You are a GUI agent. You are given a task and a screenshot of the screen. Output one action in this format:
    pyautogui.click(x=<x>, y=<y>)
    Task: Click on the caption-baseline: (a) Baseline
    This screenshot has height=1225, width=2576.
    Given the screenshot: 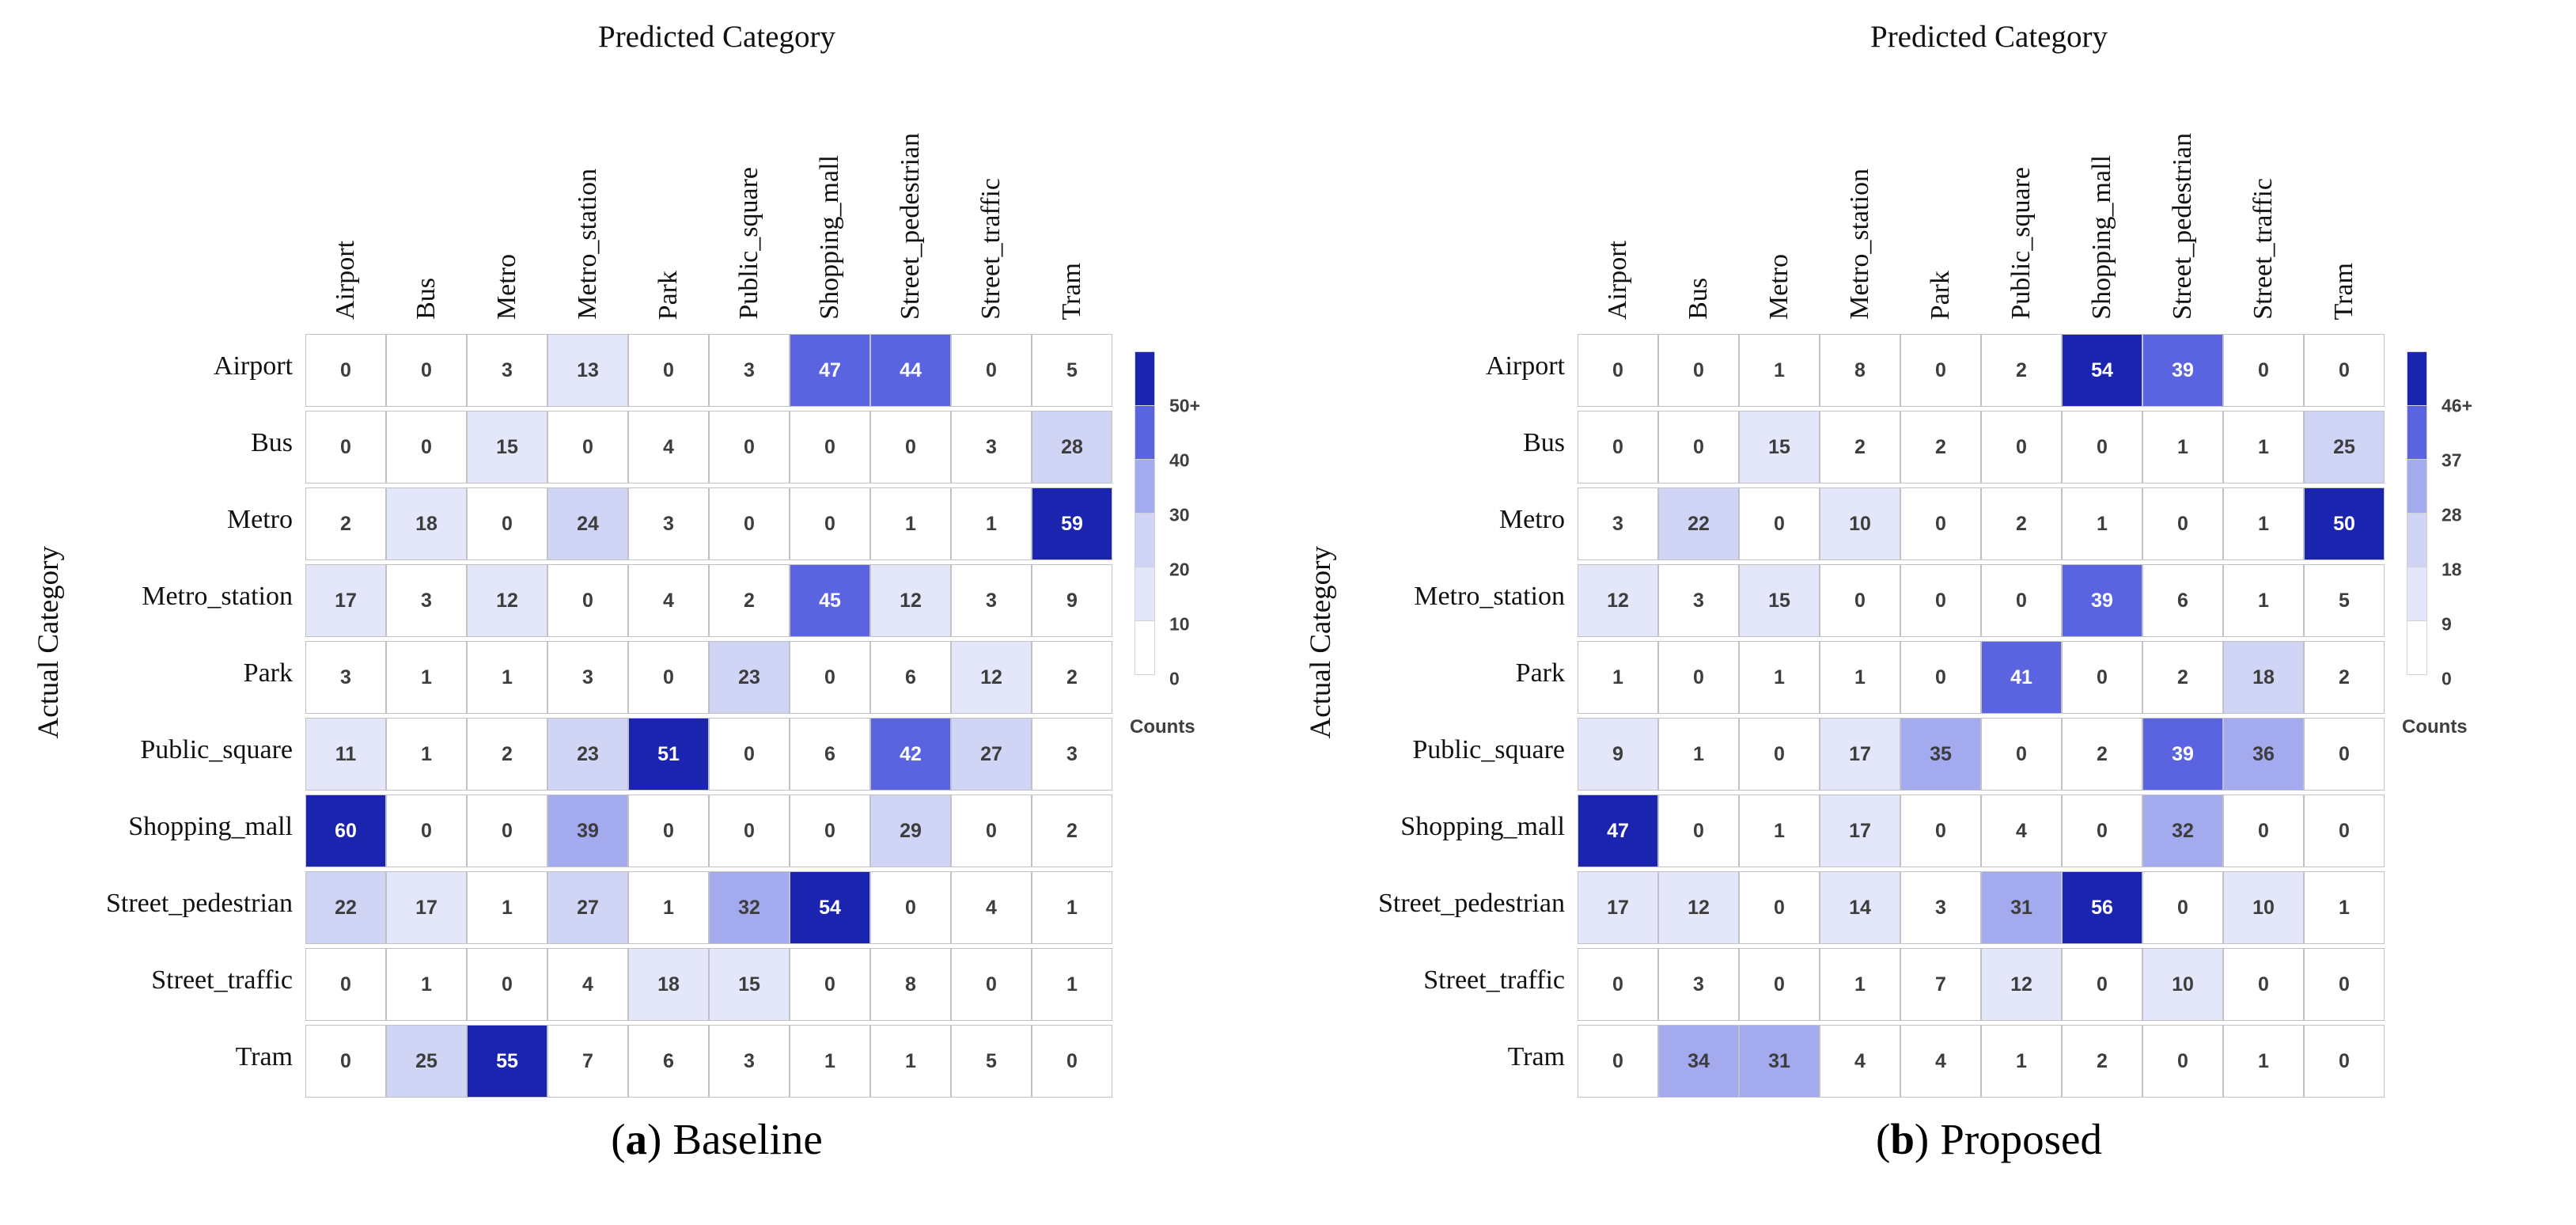 What is the action you would take?
    pyautogui.click(x=716, y=1133)
    